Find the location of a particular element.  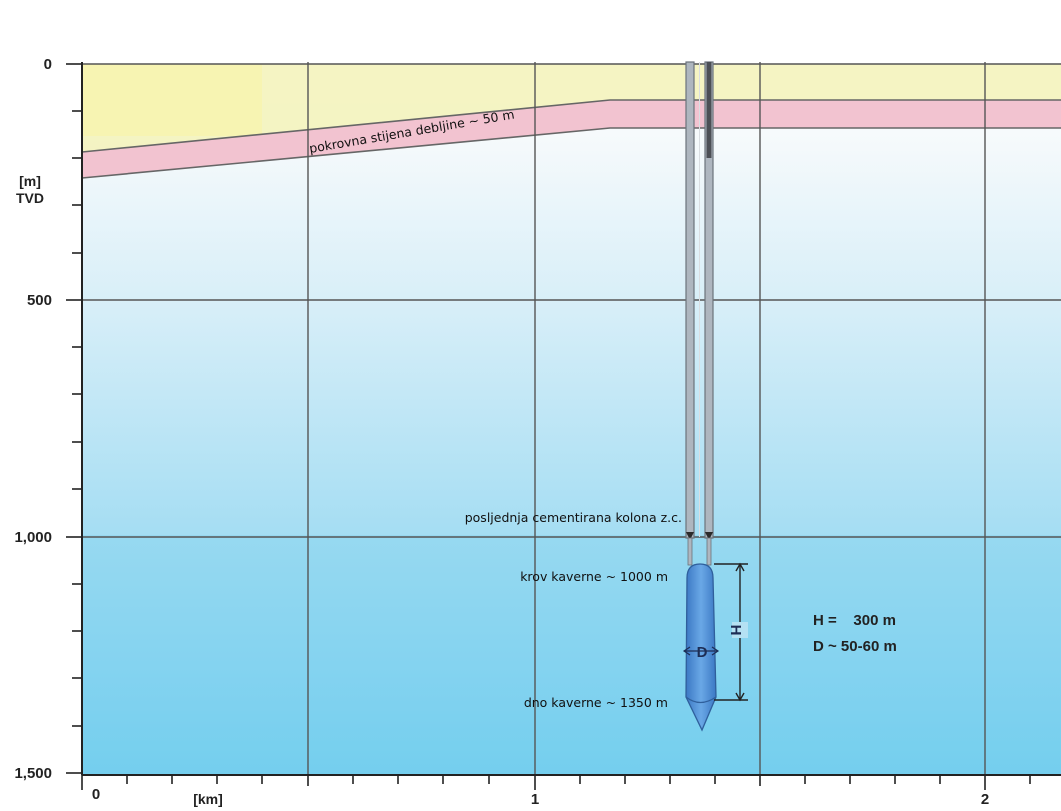

x-tick-label: 2 is located at coordinates (985, 799).